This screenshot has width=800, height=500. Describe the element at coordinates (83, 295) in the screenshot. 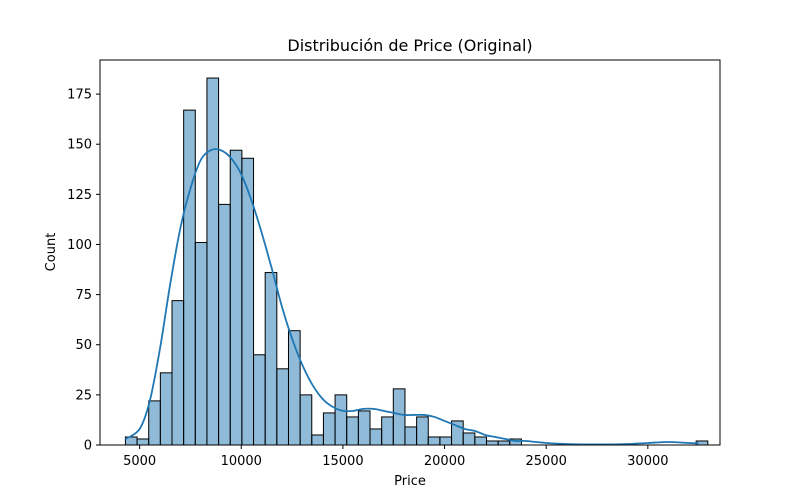

I see `y-tick-label: 75` at that location.